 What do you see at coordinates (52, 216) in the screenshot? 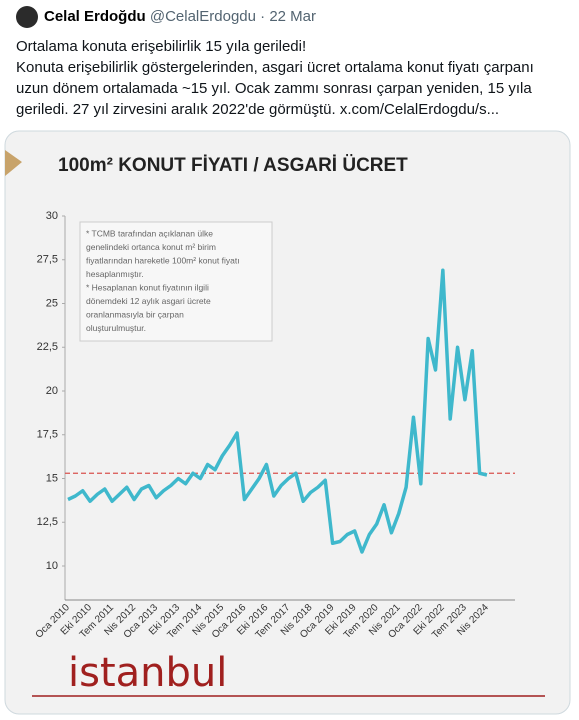
I see `y-tick-label: 30` at bounding box center [52, 216].